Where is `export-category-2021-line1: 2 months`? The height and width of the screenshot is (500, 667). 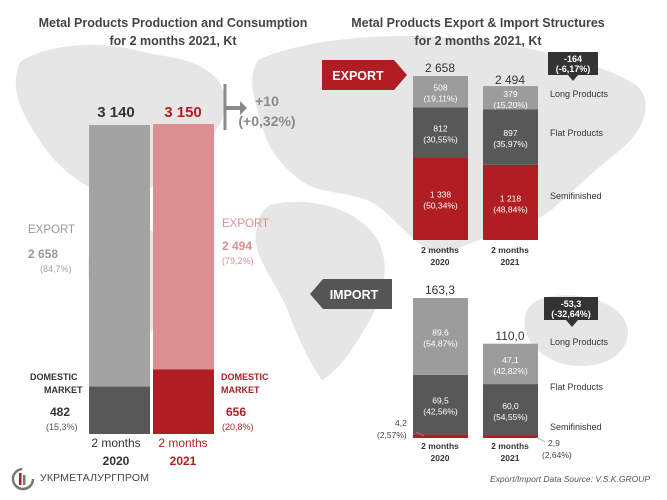
export-category-2021-line1: 2 months is located at coordinates (510, 250).